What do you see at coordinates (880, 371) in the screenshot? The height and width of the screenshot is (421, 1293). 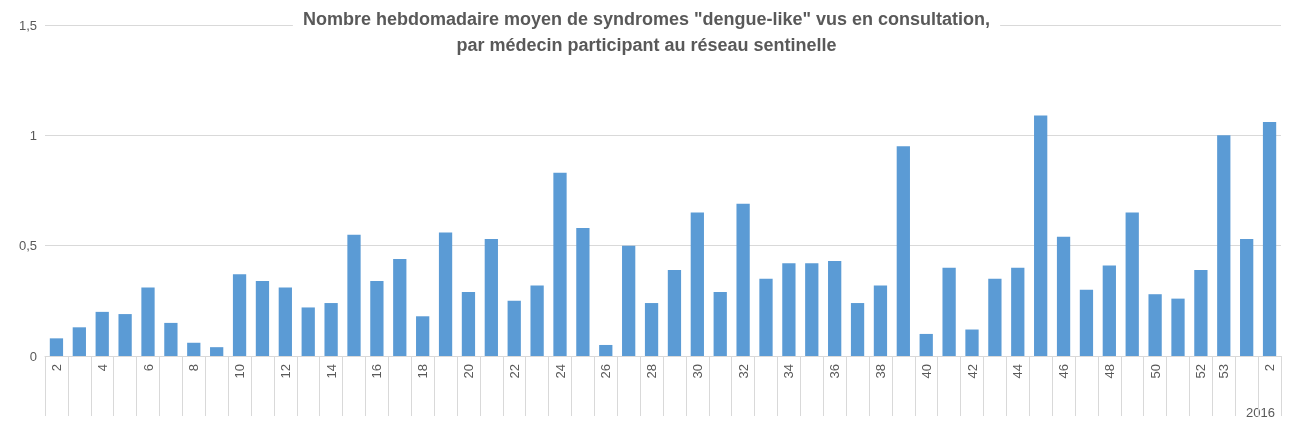 I see `x-tick-label: 38` at bounding box center [880, 371].